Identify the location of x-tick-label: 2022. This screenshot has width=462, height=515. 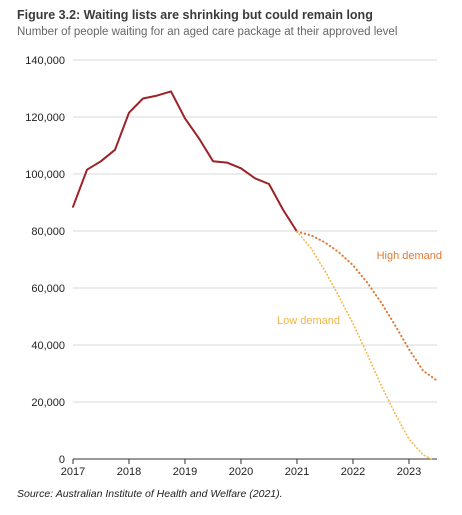
(353, 472).